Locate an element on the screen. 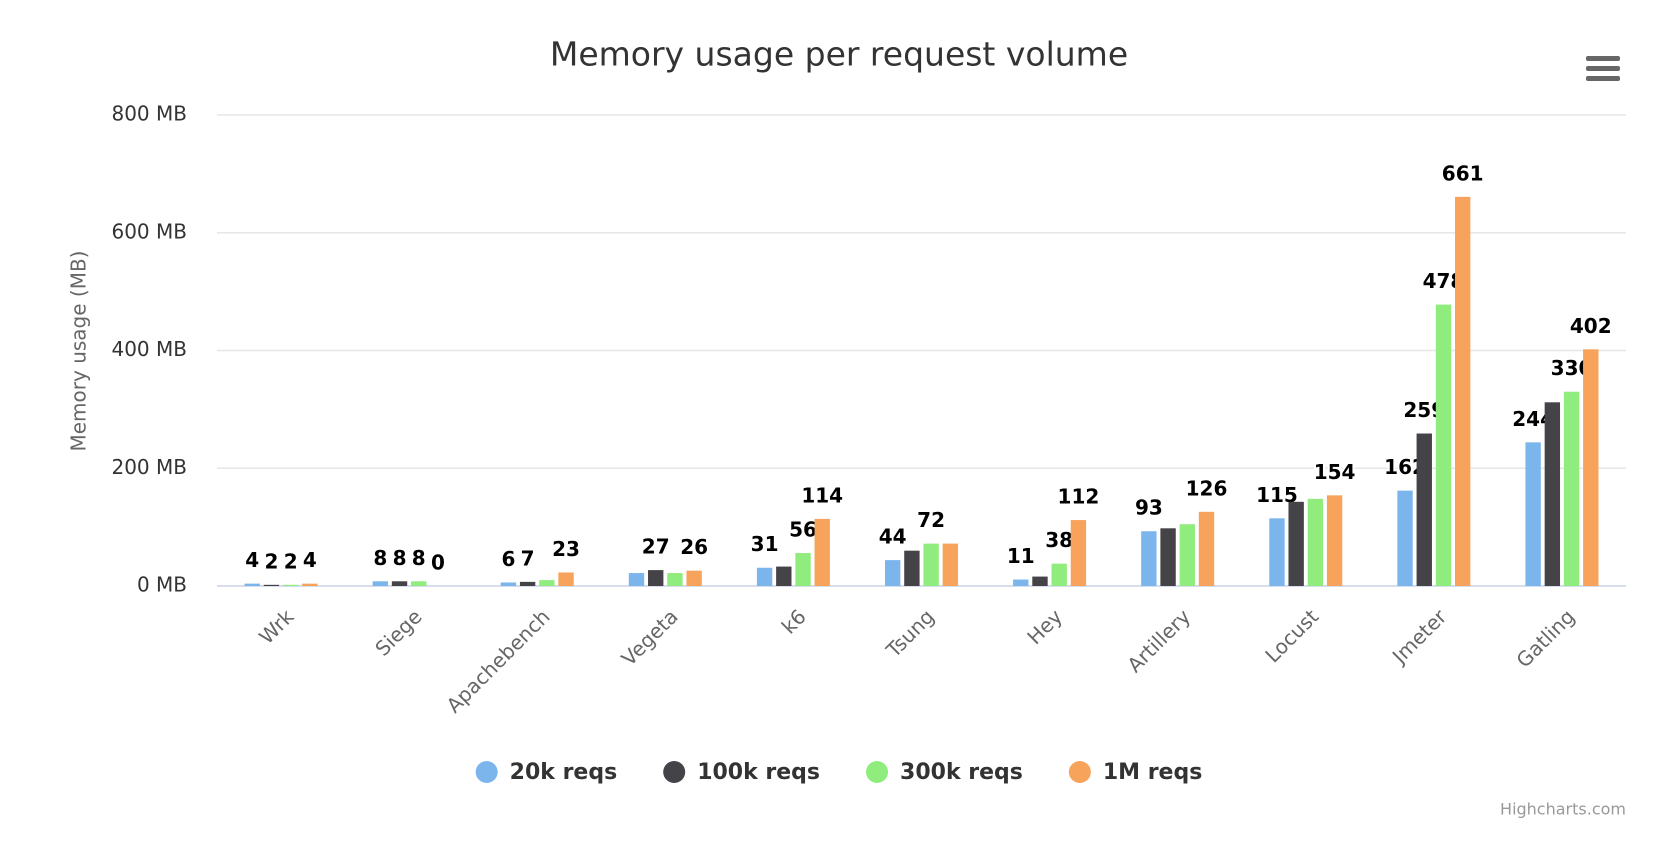 Image resolution: width=1678 pixels, height=858 pixels. data-label: 126 is located at coordinates (1207, 488).